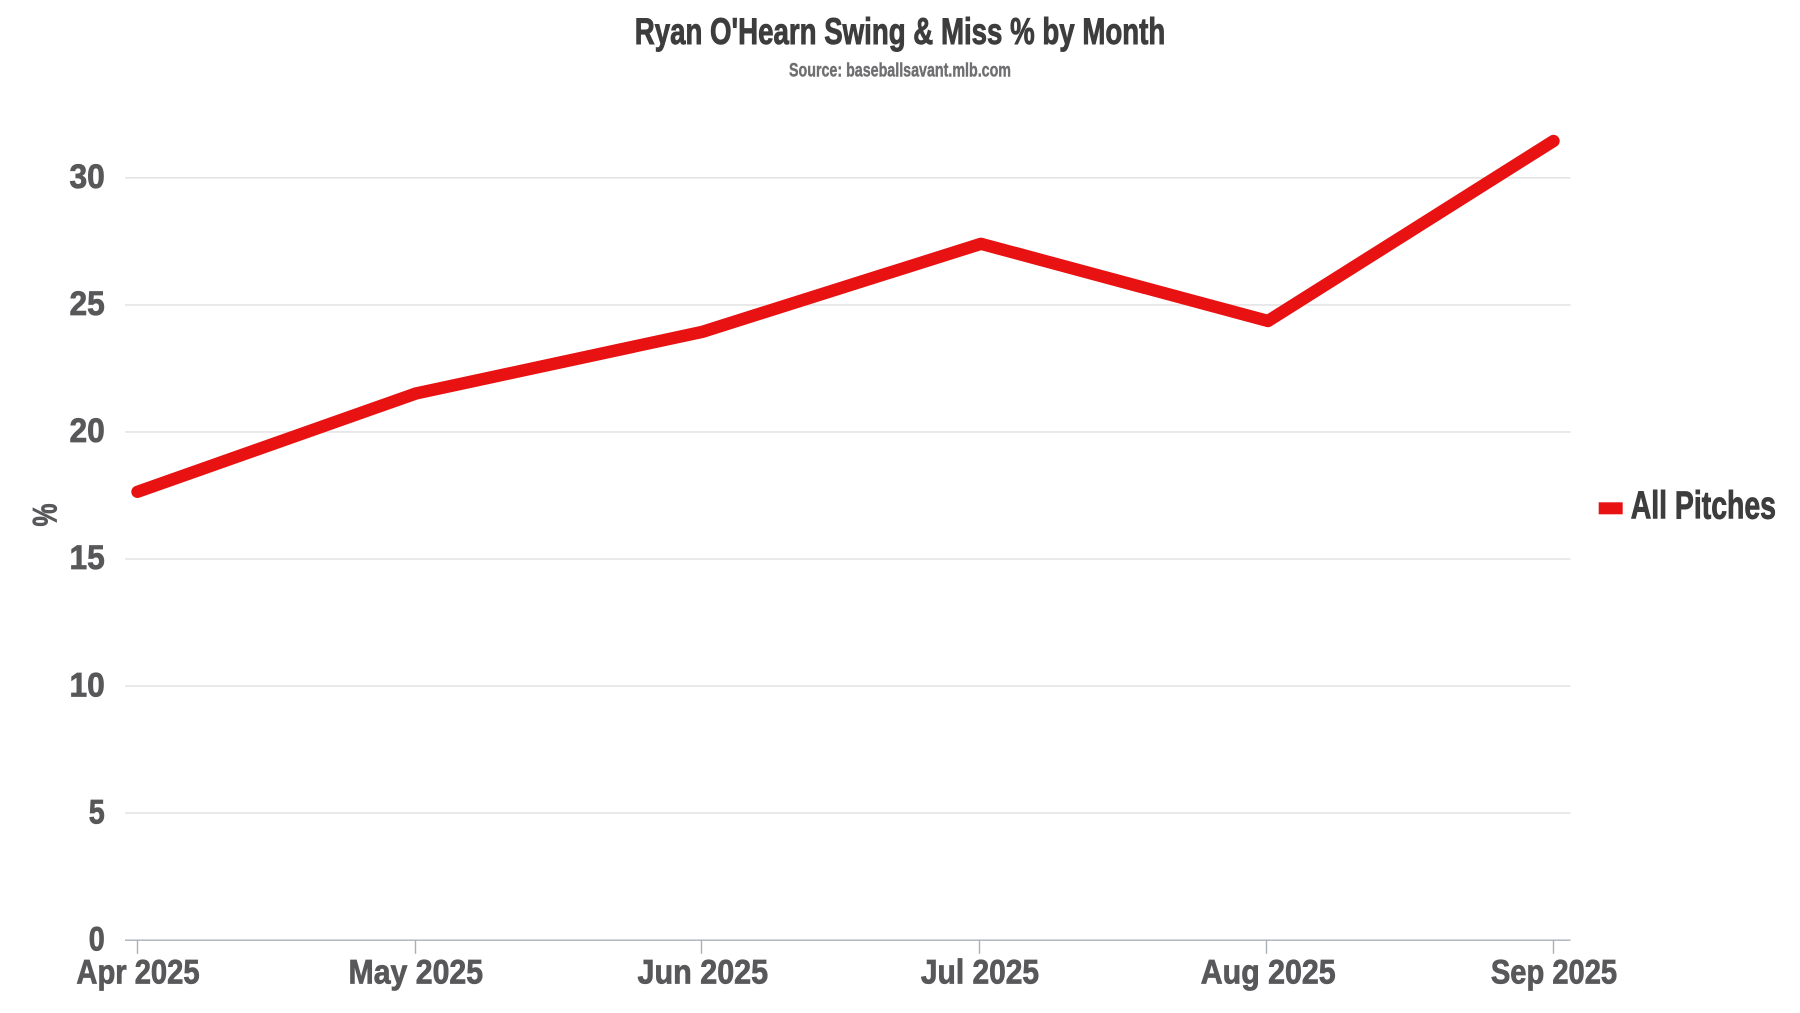 Image resolution: width=1800 pixels, height=1013 pixels. I want to click on svg-text: Sep 2025, so click(1554, 972).